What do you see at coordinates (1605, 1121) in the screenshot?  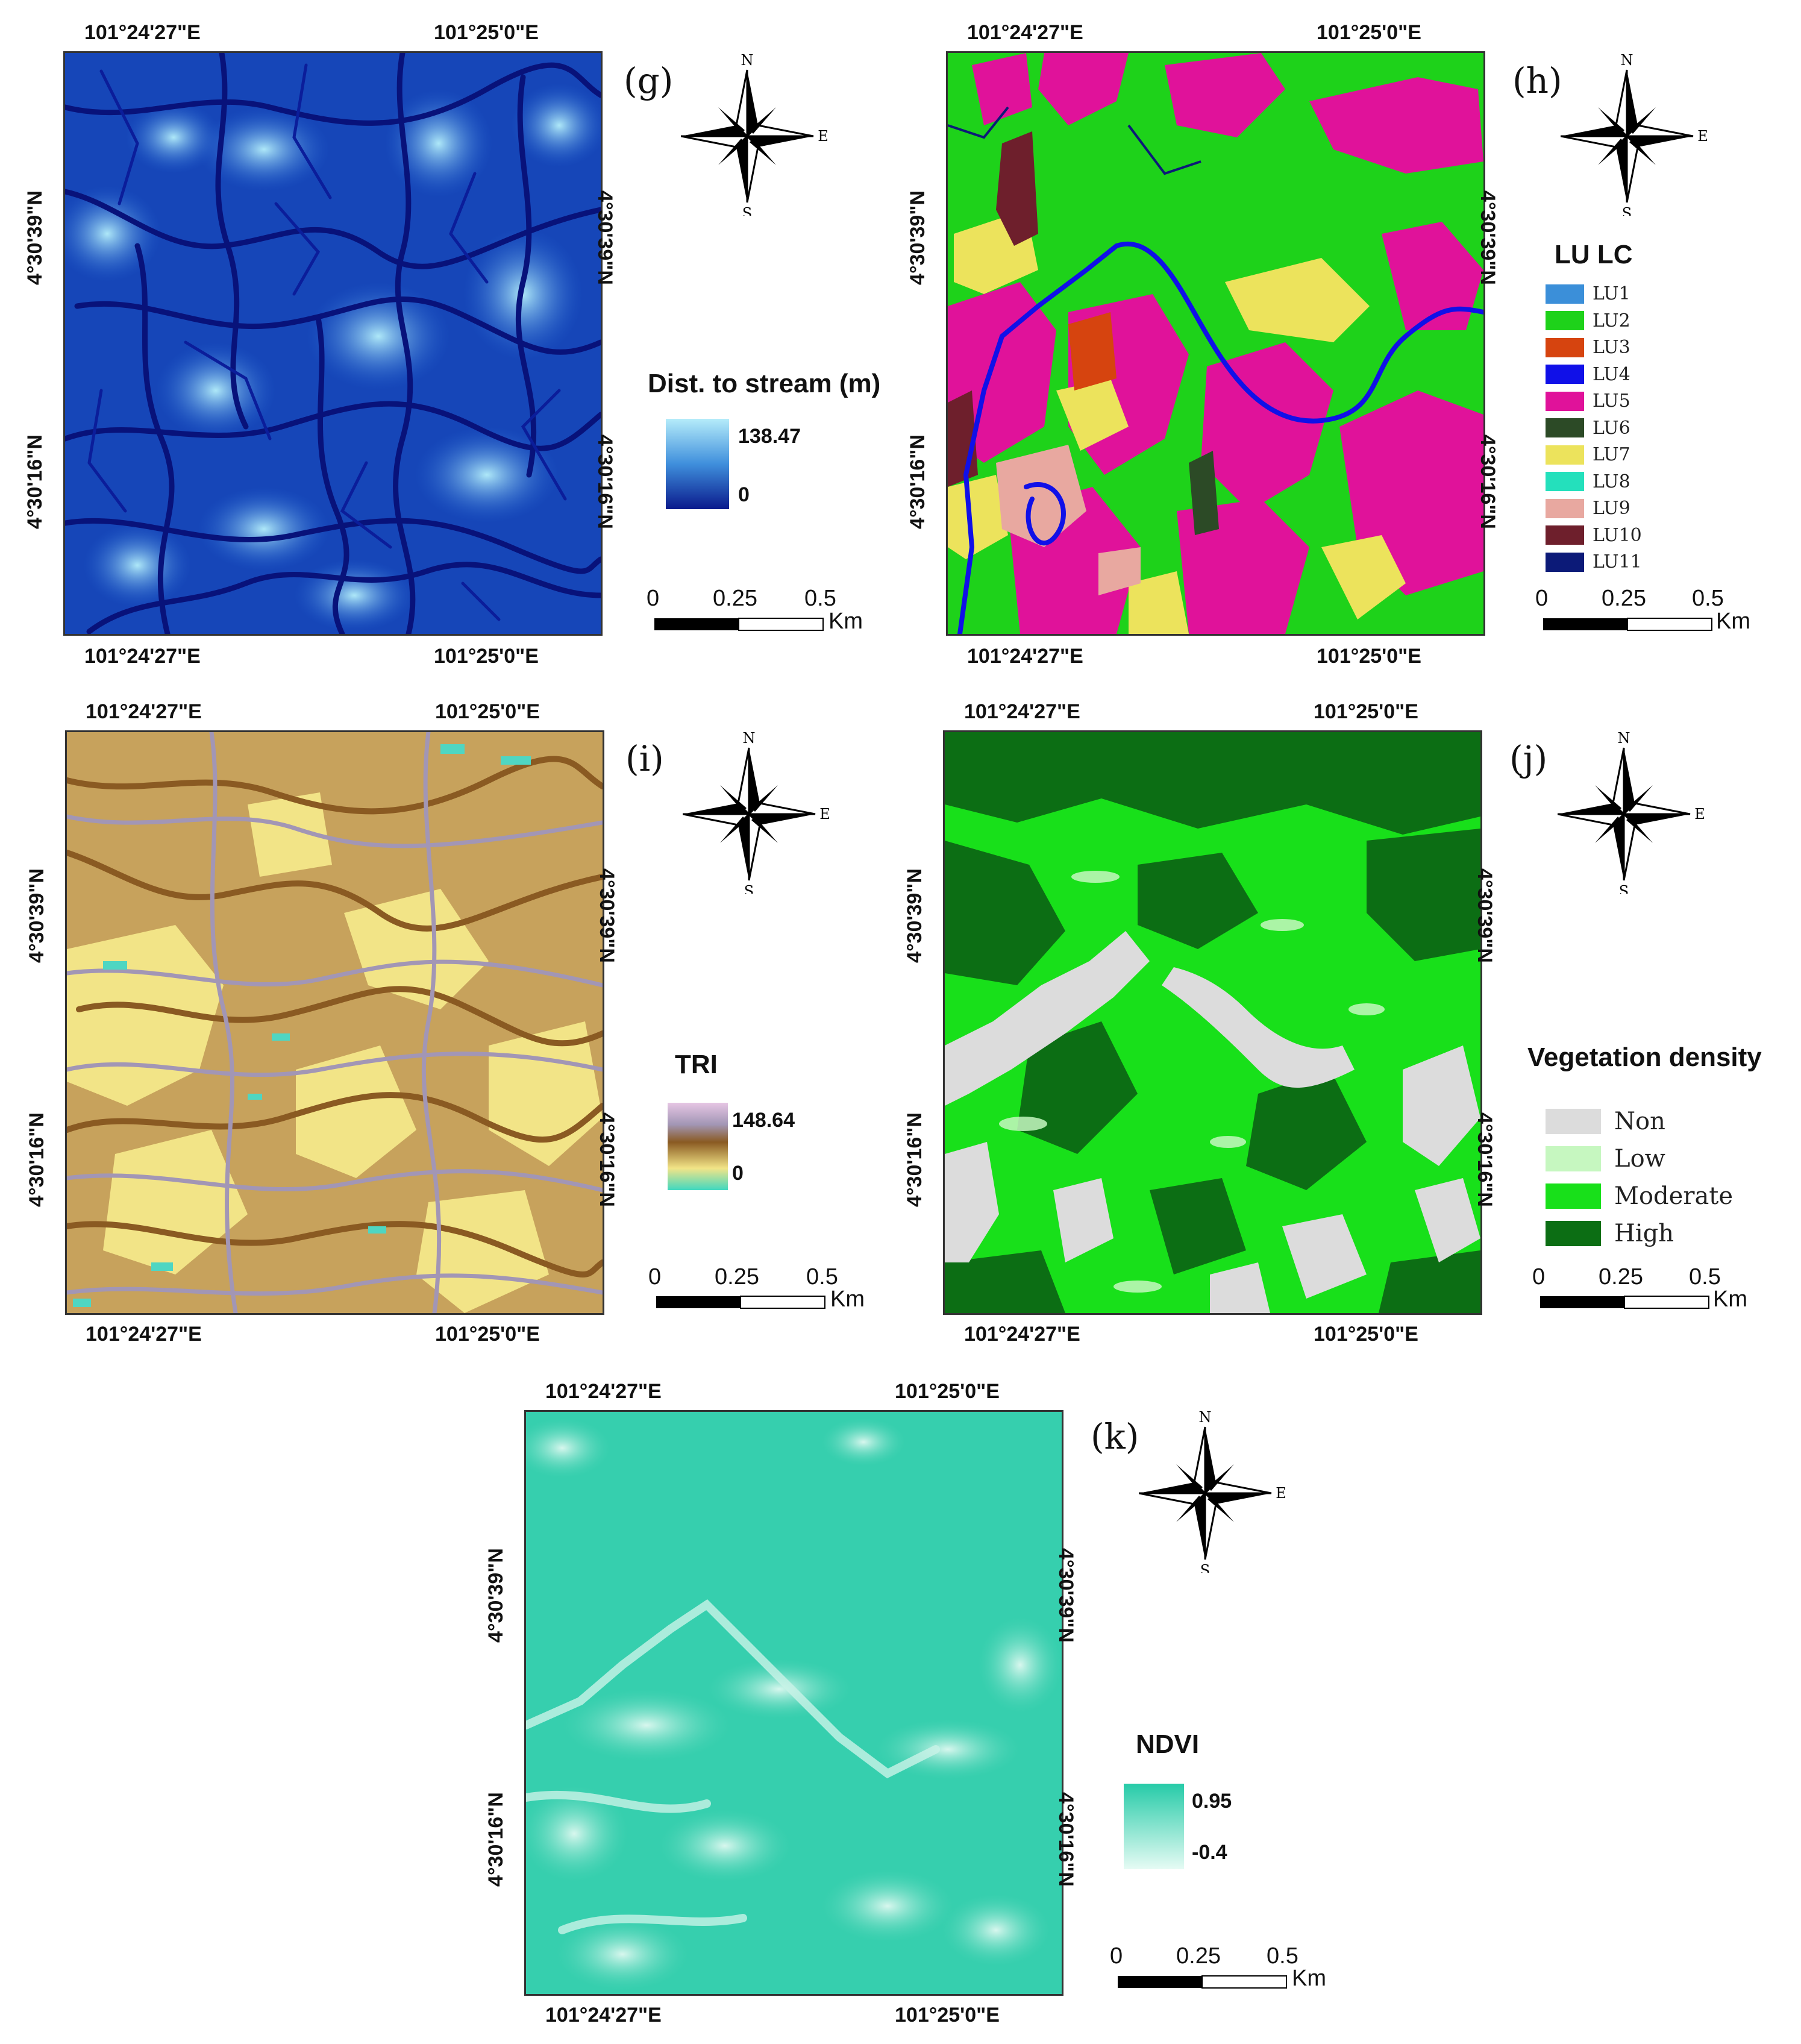 I see `legend-item-non: Non` at bounding box center [1605, 1121].